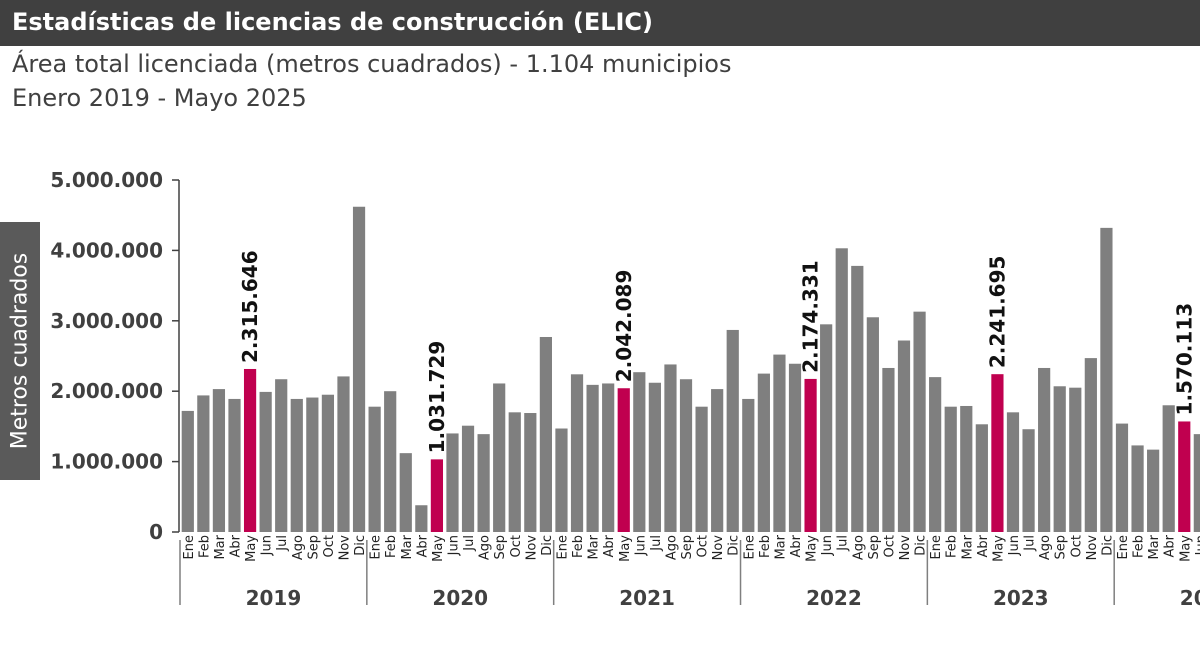 The image size is (1200, 654). What do you see at coordinates (639, 452) in the screenshot?
I see `bar-2021-Jun` at bounding box center [639, 452].